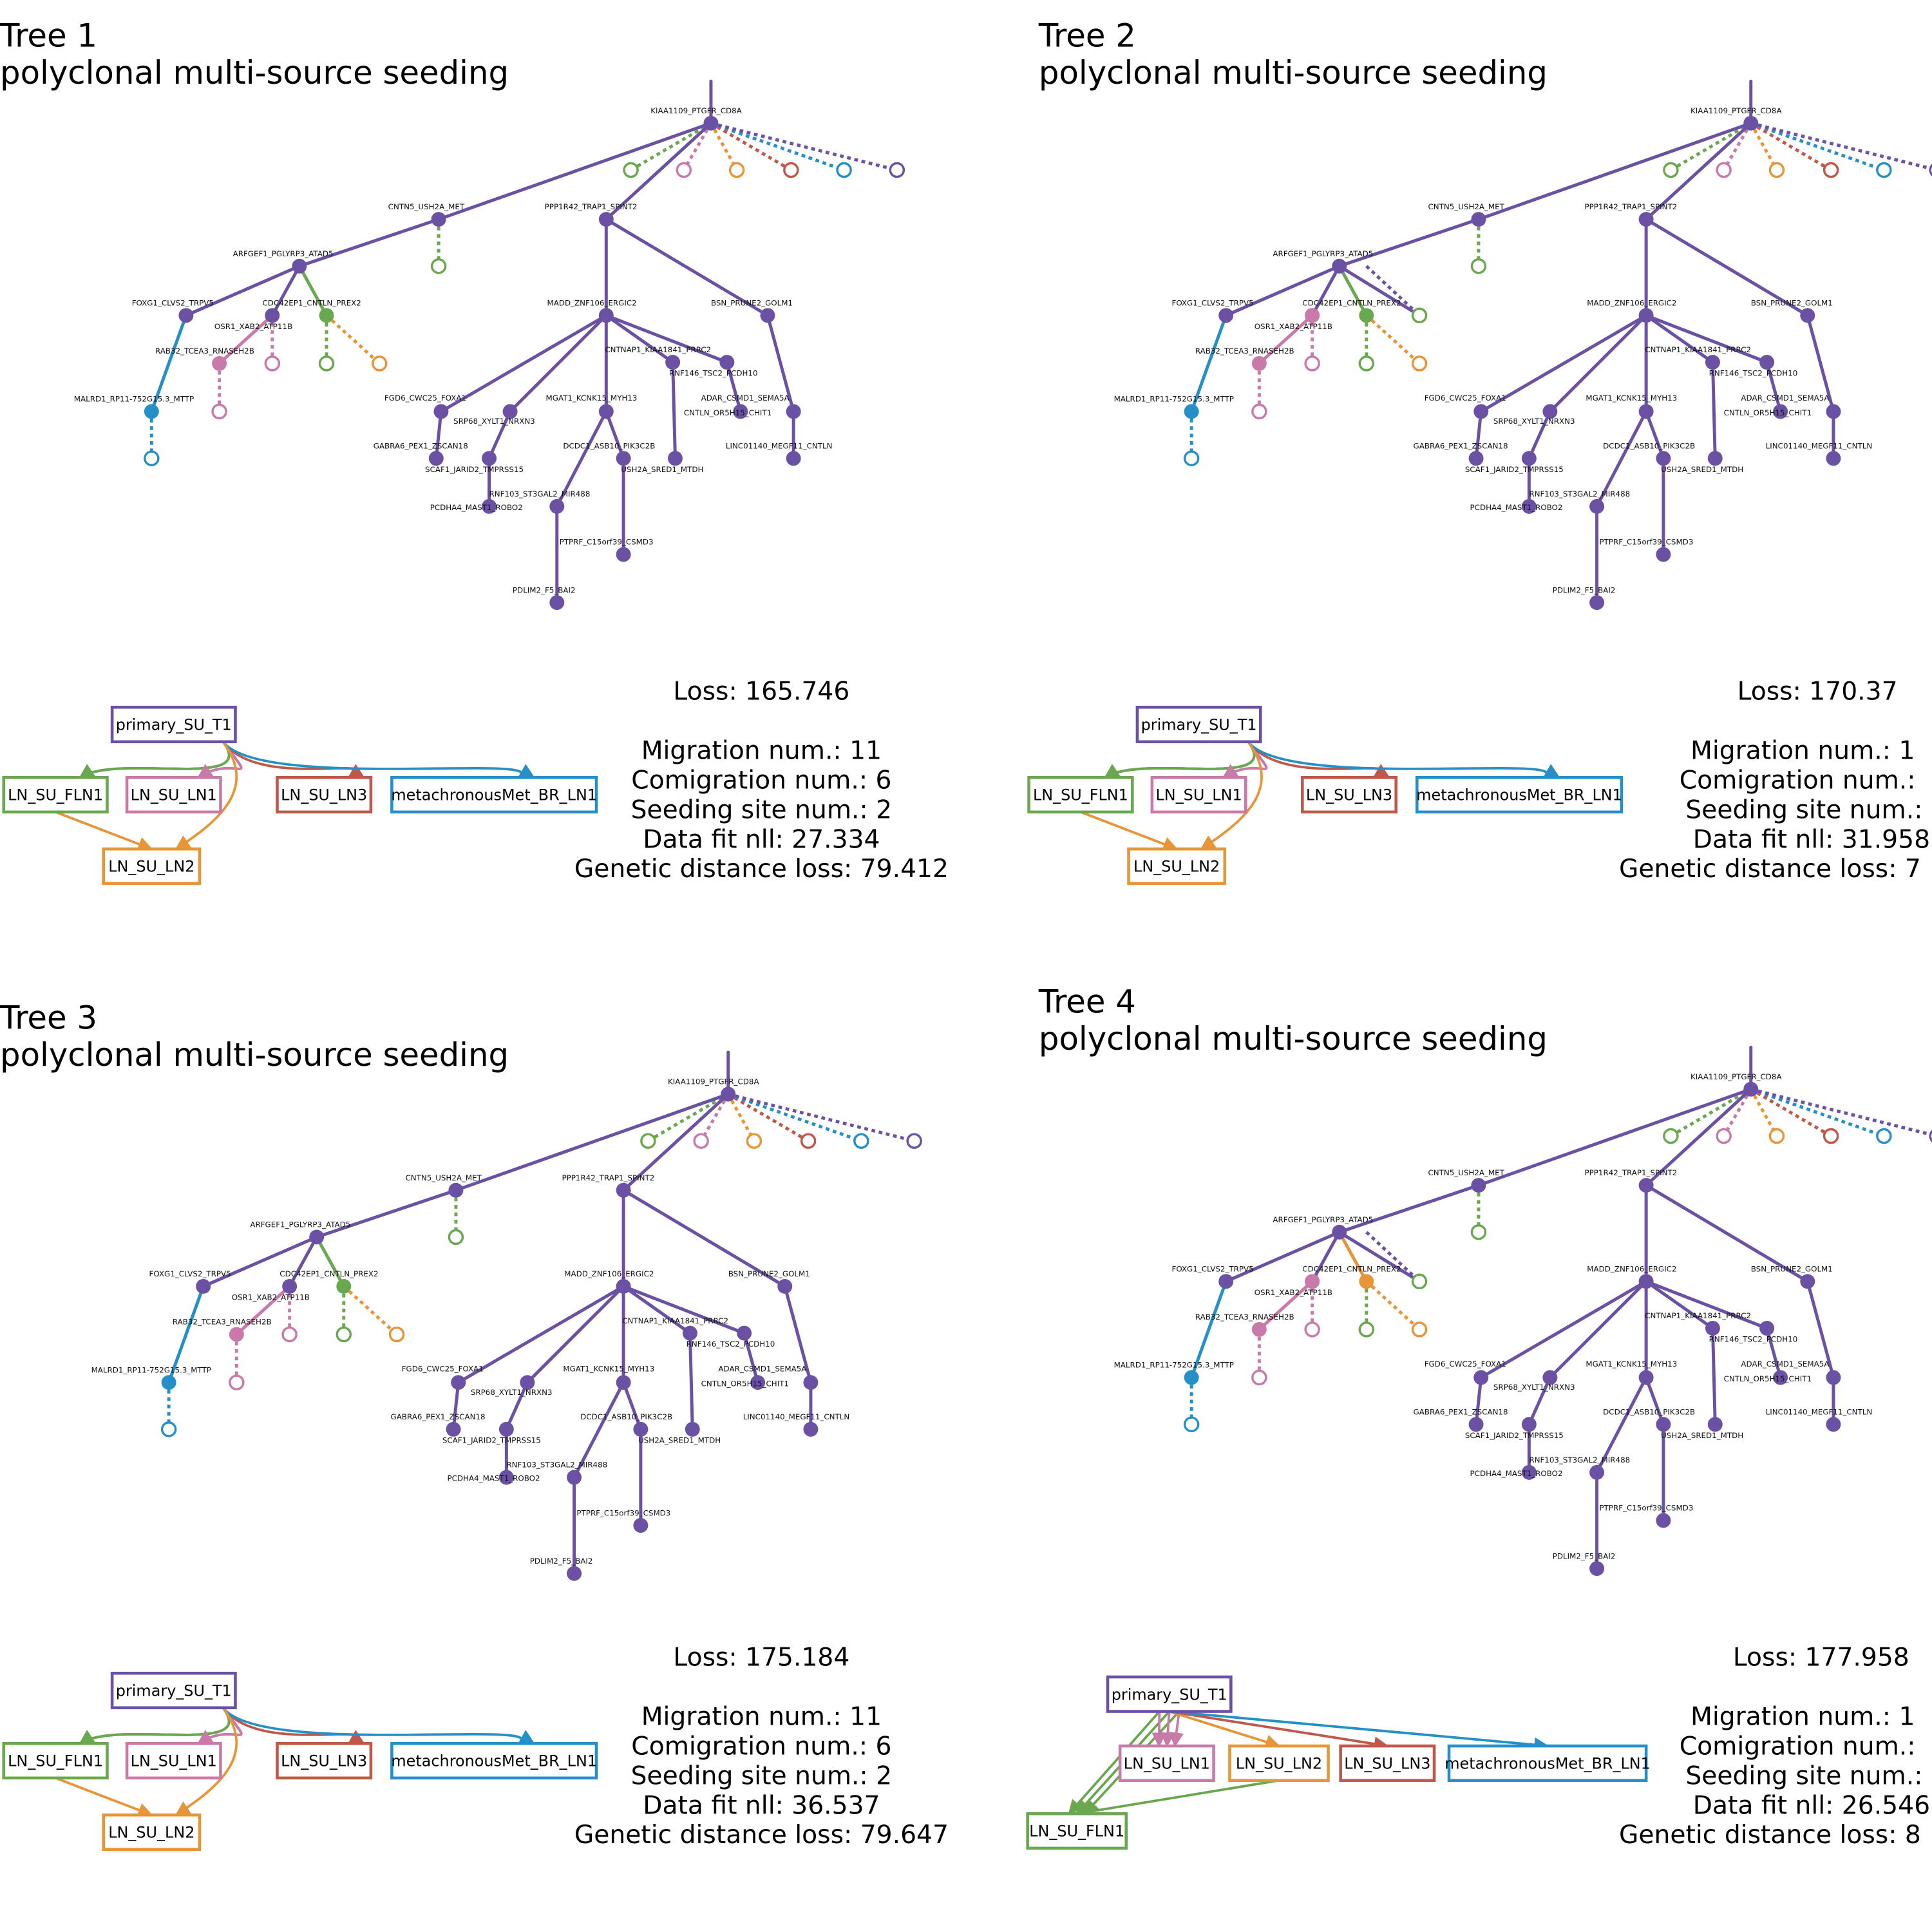  I want to click on sample-leaf-ln3, so click(791, 170).